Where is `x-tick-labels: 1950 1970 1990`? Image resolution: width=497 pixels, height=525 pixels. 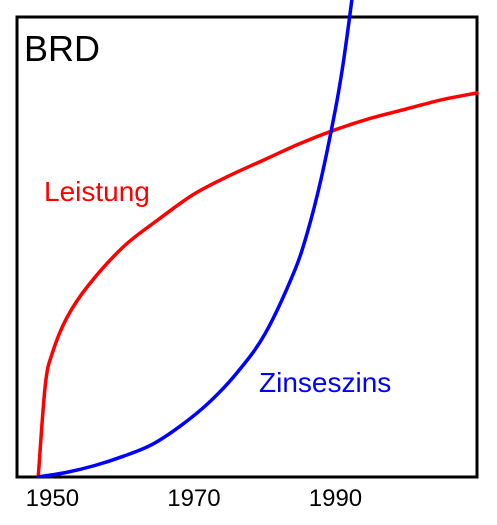
x-tick-labels: 1950 1970 1990 is located at coordinates (194, 498).